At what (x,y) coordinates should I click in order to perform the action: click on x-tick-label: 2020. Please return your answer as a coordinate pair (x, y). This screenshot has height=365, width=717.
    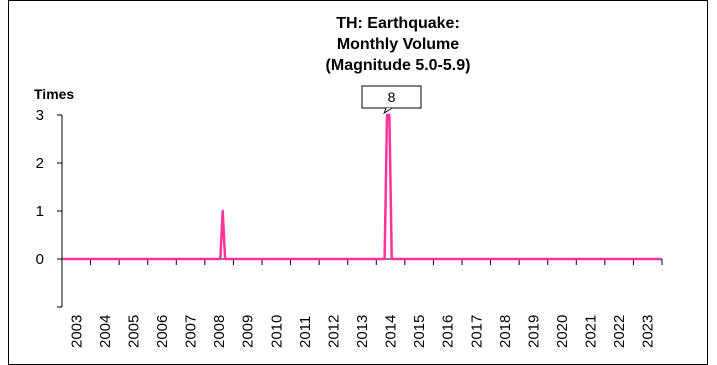
    Looking at the image, I should click on (562, 331).